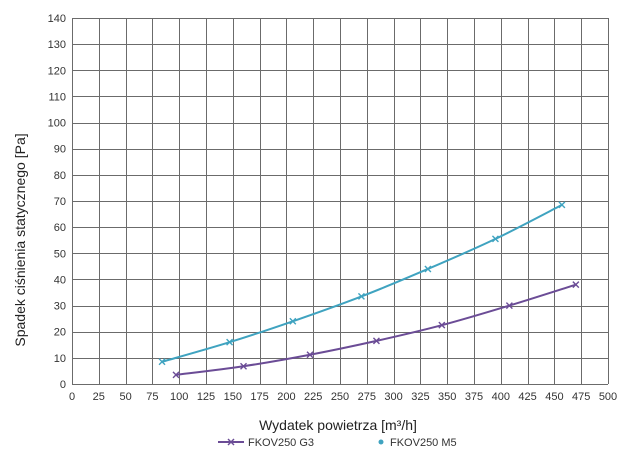  What do you see at coordinates (57, 97) in the screenshot?
I see `y-tick-label: 110` at bounding box center [57, 97].